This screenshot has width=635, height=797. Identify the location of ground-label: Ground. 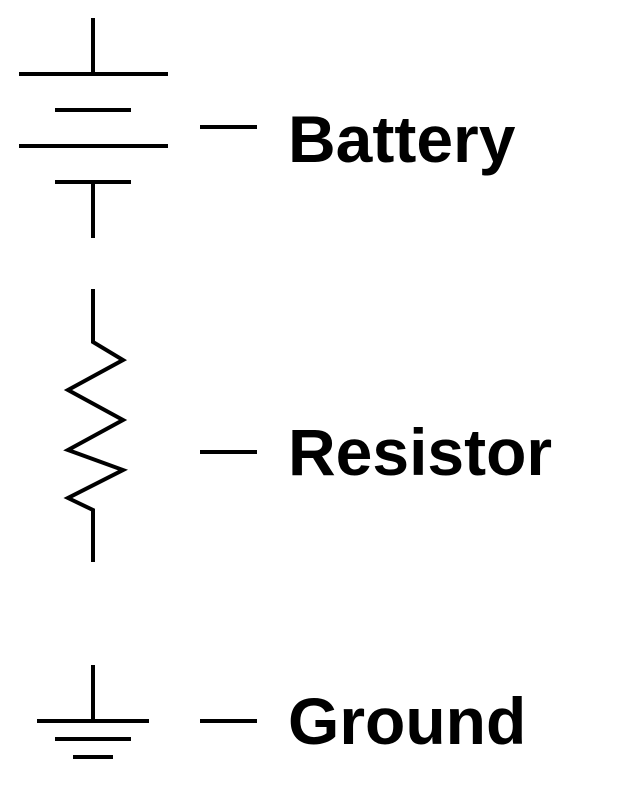
(407, 721).